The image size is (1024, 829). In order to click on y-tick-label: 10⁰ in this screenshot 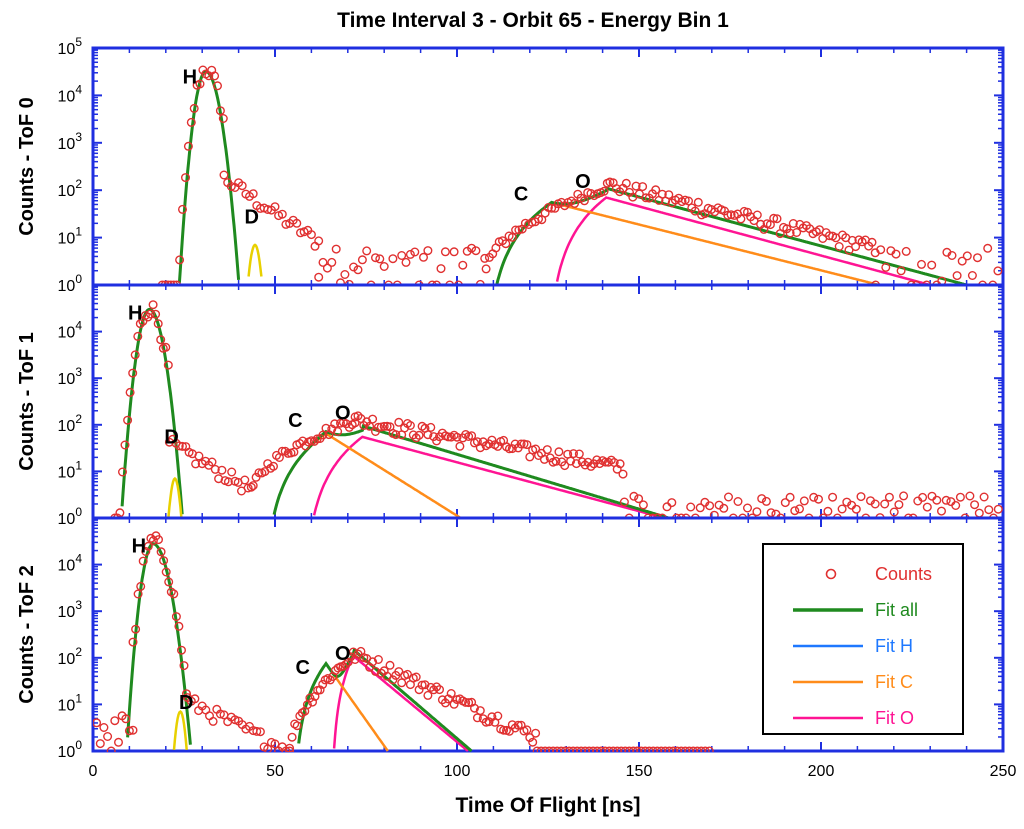, I will do `click(70, 516)`.